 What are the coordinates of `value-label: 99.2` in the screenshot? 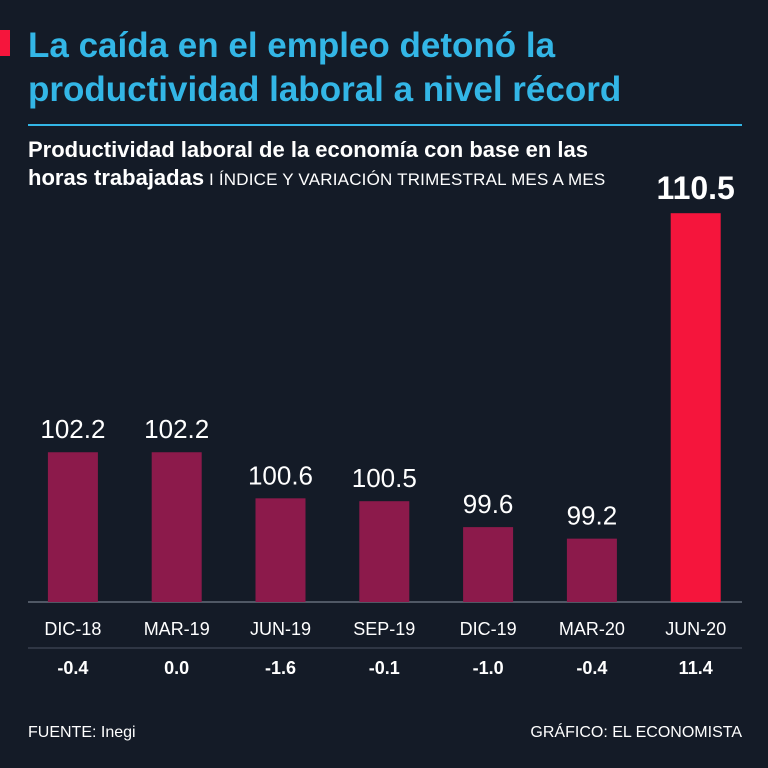 It's located at (592, 516).